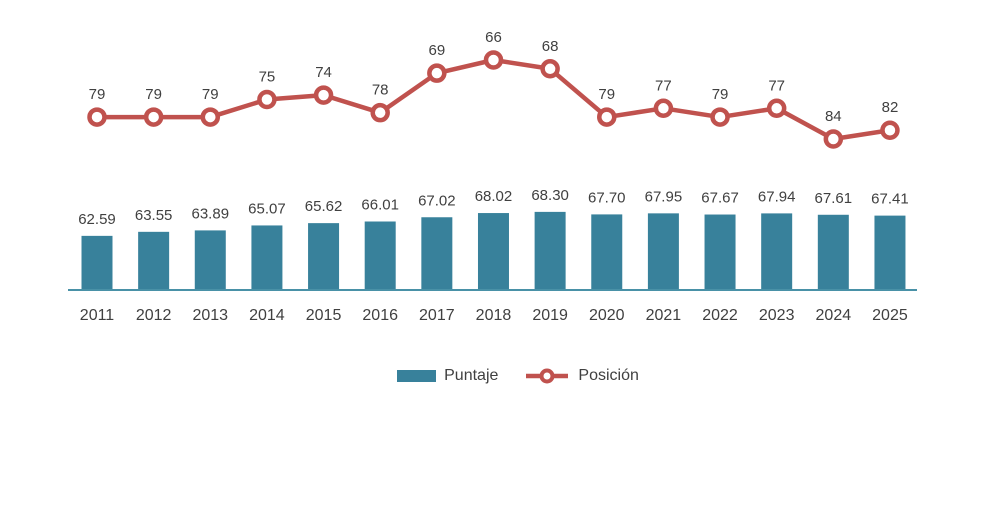 This screenshot has height=506, width=1000. I want to click on x-axis-label: 2021, so click(664, 315).